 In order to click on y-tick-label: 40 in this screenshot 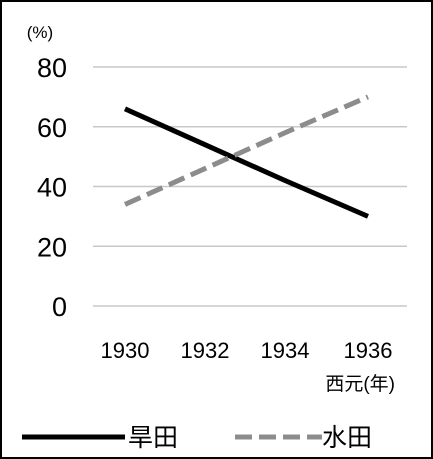, I will do `click(52, 188)`.